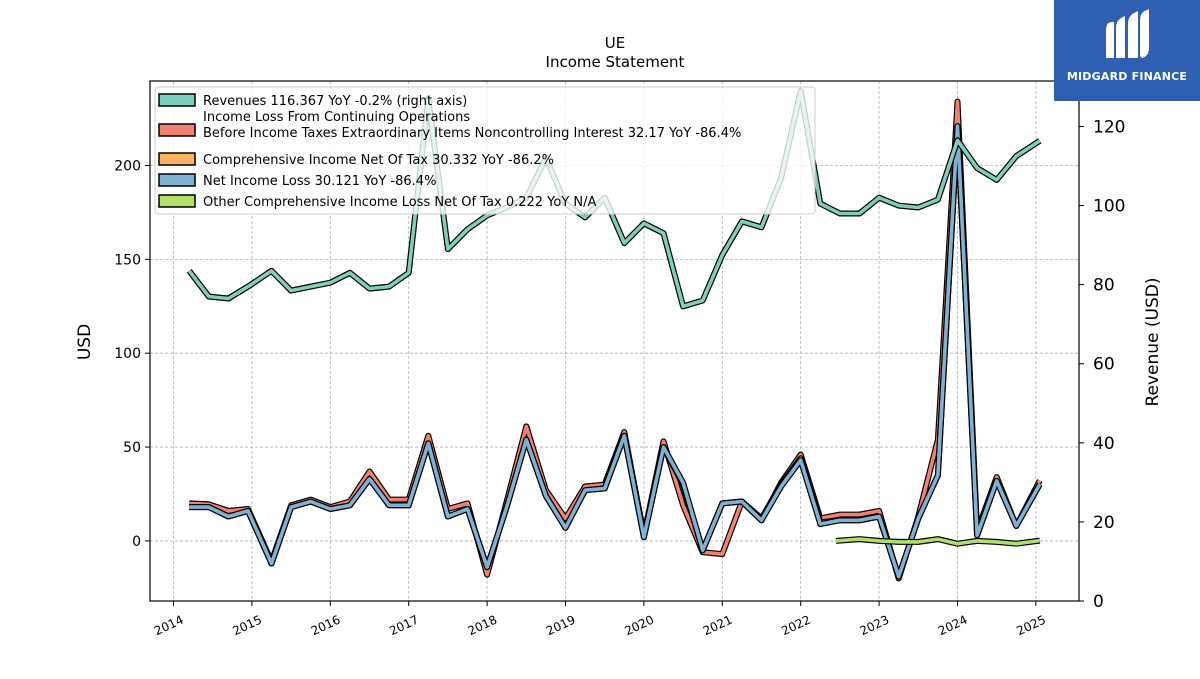 The image size is (1200, 679). What do you see at coordinates (1127, 76) in the screenshot?
I see `brand-name: MIDGARD FINANCE` at bounding box center [1127, 76].